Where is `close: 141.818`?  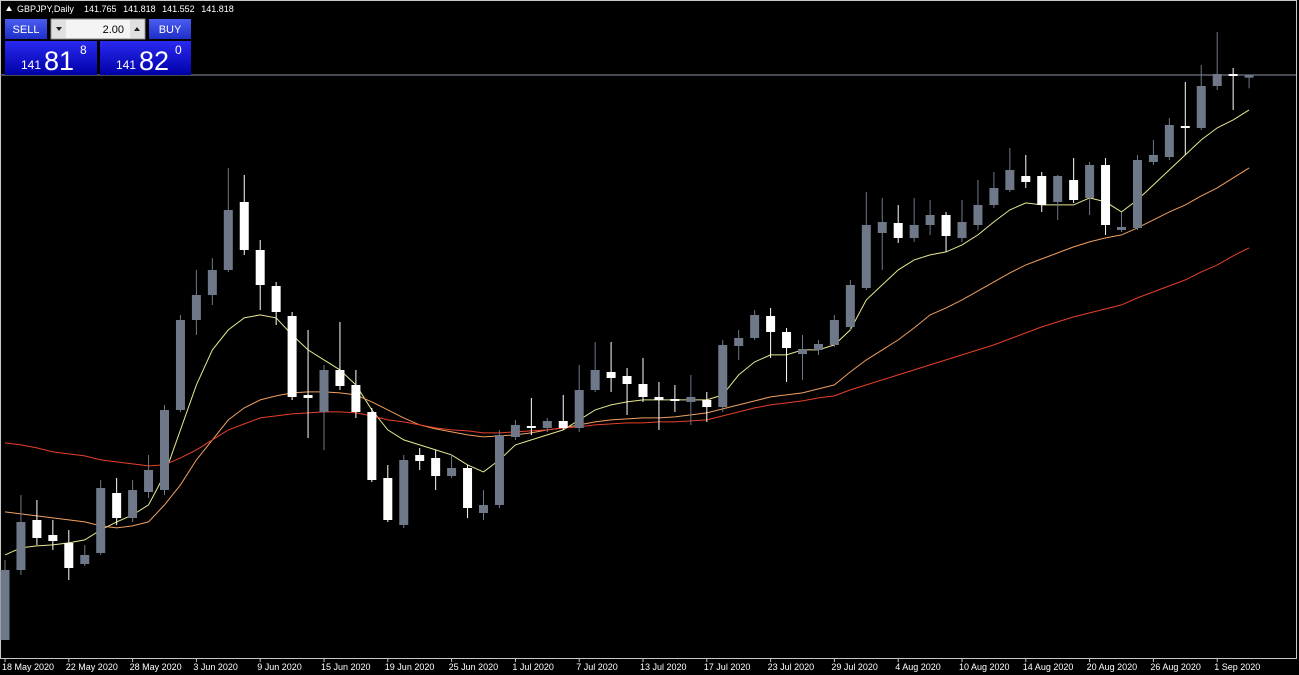
close: 141.818 is located at coordinates (217, 9).